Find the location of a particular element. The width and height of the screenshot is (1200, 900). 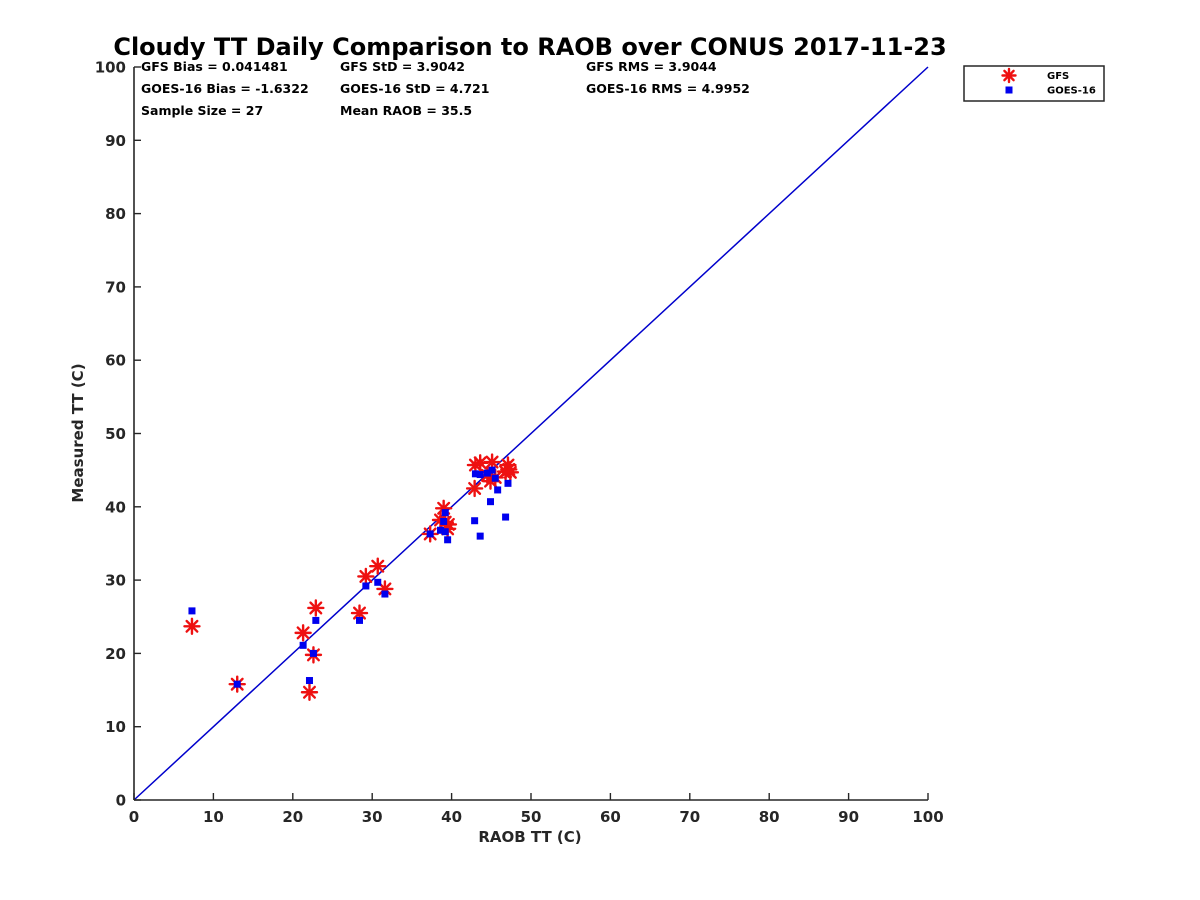

x-tick-label: 50 is located at coordinates (531, 817).